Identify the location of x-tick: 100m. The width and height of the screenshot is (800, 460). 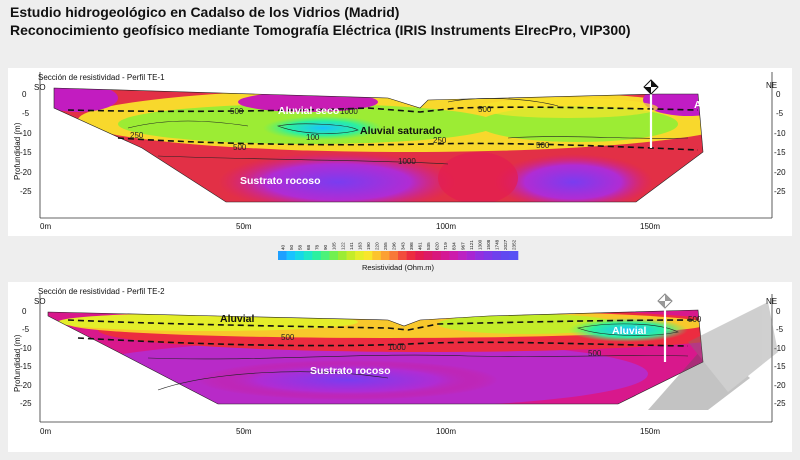
(446, 226).